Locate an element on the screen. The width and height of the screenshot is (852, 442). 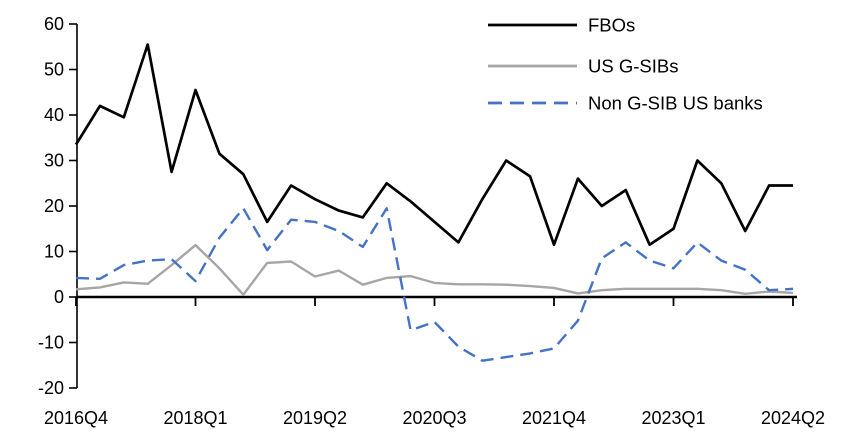
y-axis-tick-label: 20 is located at coordinates (54, 206).